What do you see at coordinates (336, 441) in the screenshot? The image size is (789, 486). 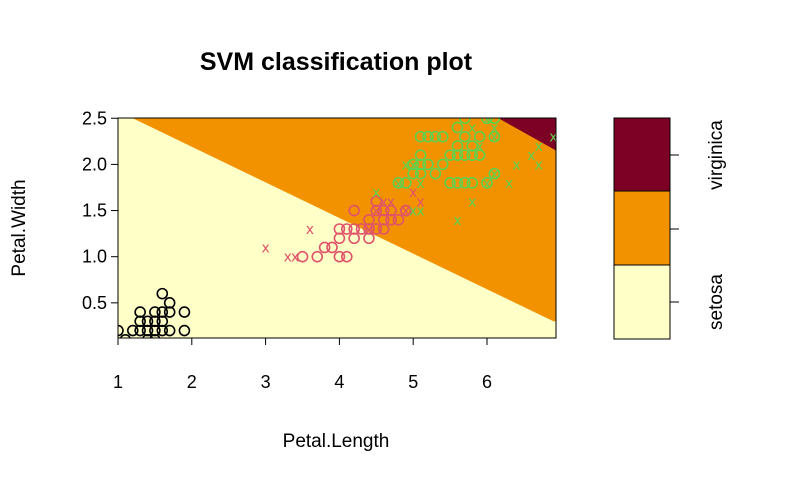 I see `x-axis-label: Petal.Length` at bounding box center [336, 441].